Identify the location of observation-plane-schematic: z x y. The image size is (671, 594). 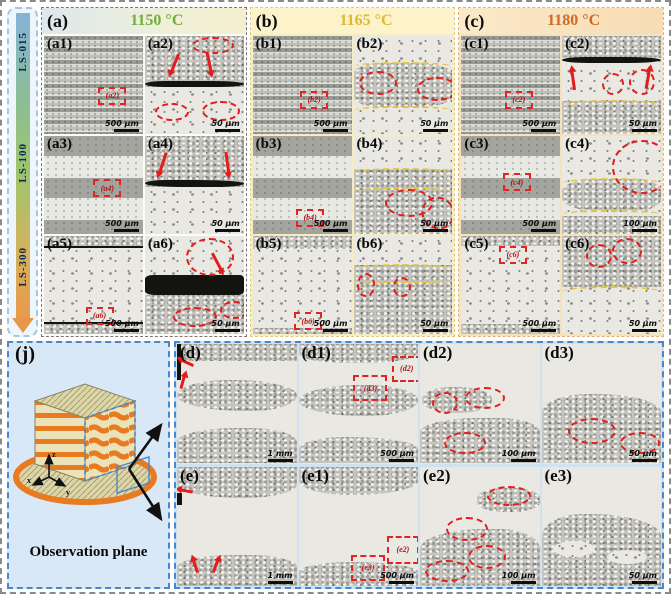
(88, 452).